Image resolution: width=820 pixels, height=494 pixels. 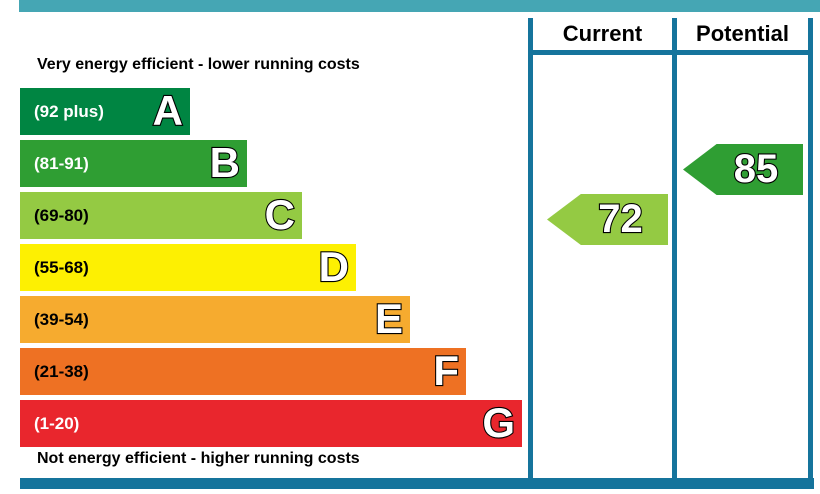 What do you see at coordinates (419, 6) in the screenshot?
I see `top-accent-bar` at bounding box center [419, 6].